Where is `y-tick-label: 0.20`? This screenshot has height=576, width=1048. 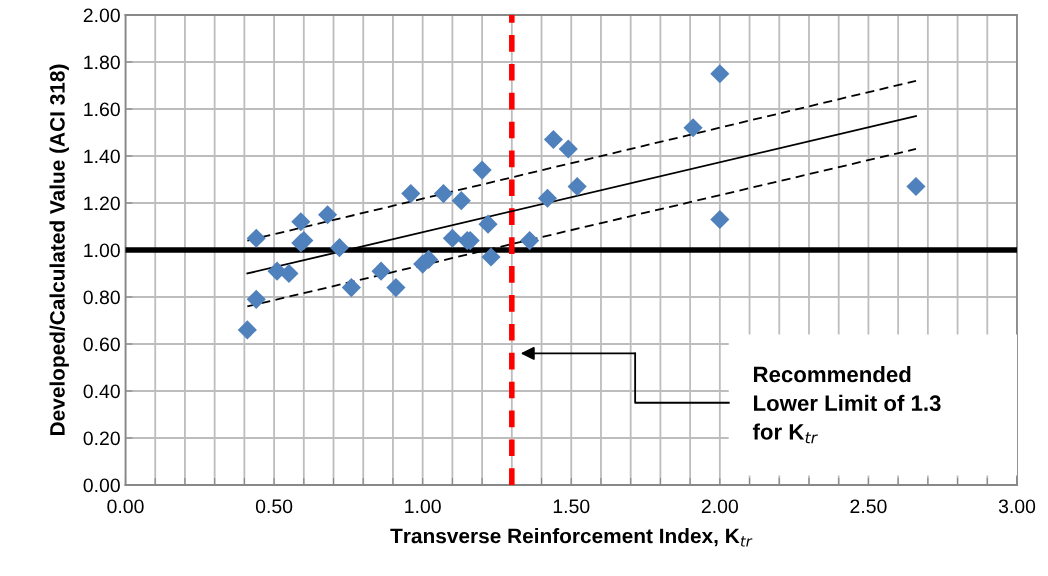 y-tick-label: 0.20 is located at coordinates (101, 438).